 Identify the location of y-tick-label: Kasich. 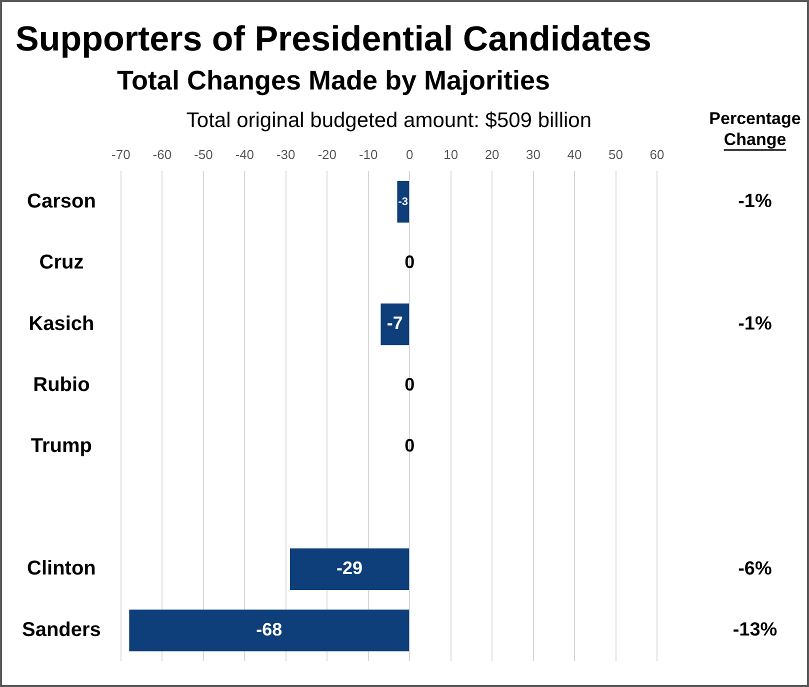
(61, 323).